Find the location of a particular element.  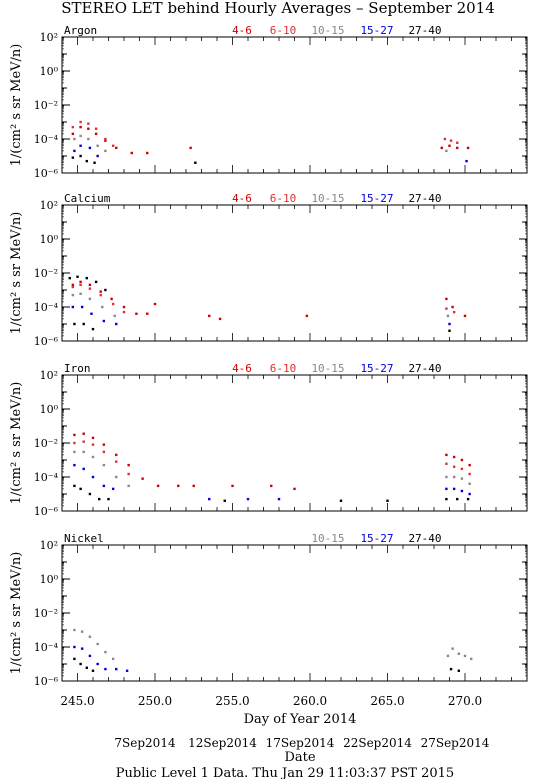

date-tick-label: 12Sep2014 is located at coordinates (222, 743).